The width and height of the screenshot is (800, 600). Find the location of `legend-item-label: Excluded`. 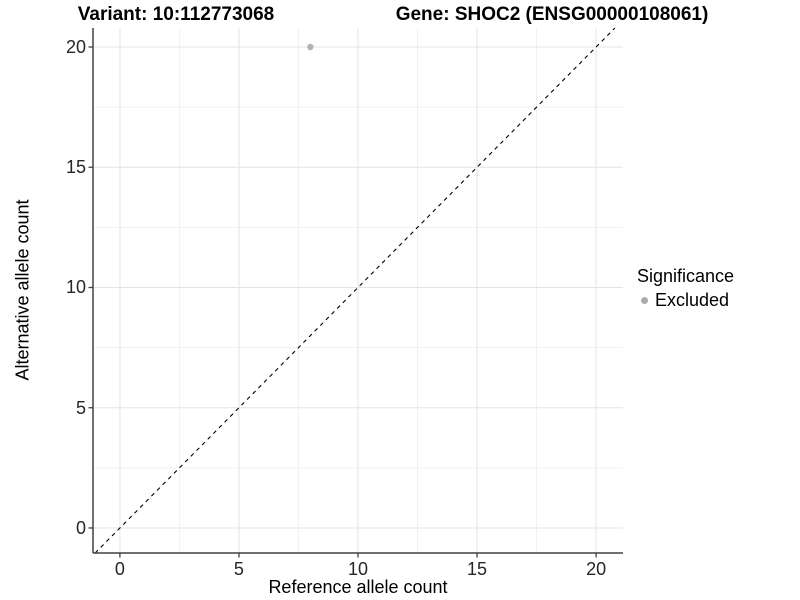

legend-item-label: Excluded is located at coordinates (692, 300).